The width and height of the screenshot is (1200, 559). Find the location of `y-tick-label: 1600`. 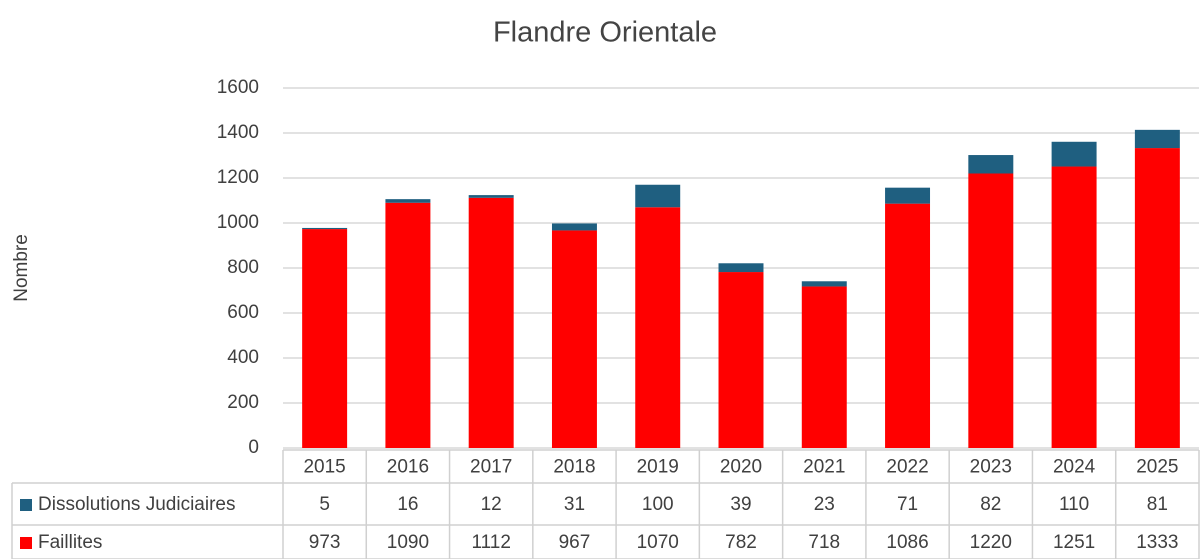

y-tick-label: 1600 is located at coordinates (238, 87).